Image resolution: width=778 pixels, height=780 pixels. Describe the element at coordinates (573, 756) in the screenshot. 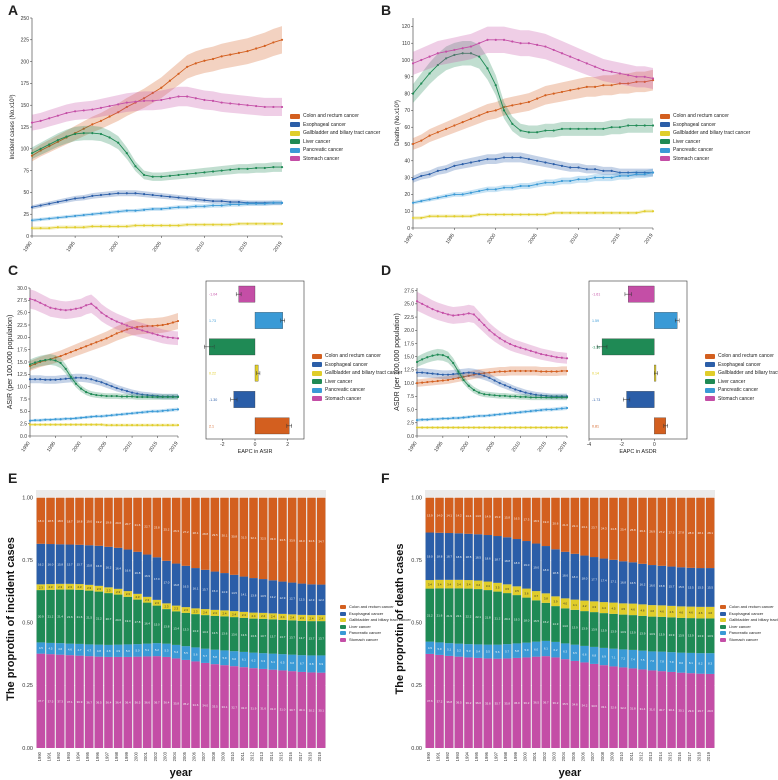

I see `x-tick-label: 2005` at that location.